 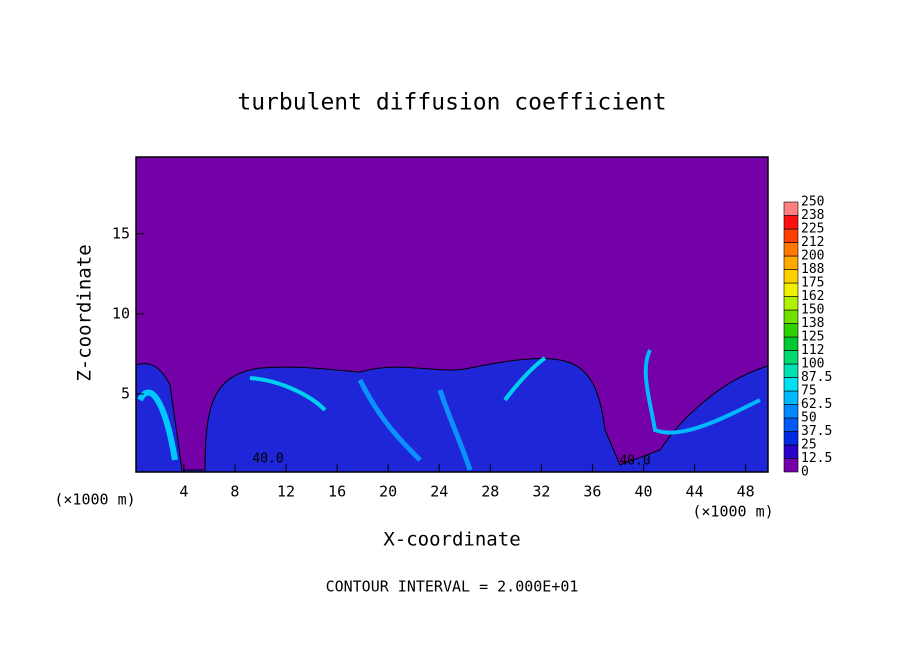 I want to click on colorbar-label: 112, so click(x=812, y=350).